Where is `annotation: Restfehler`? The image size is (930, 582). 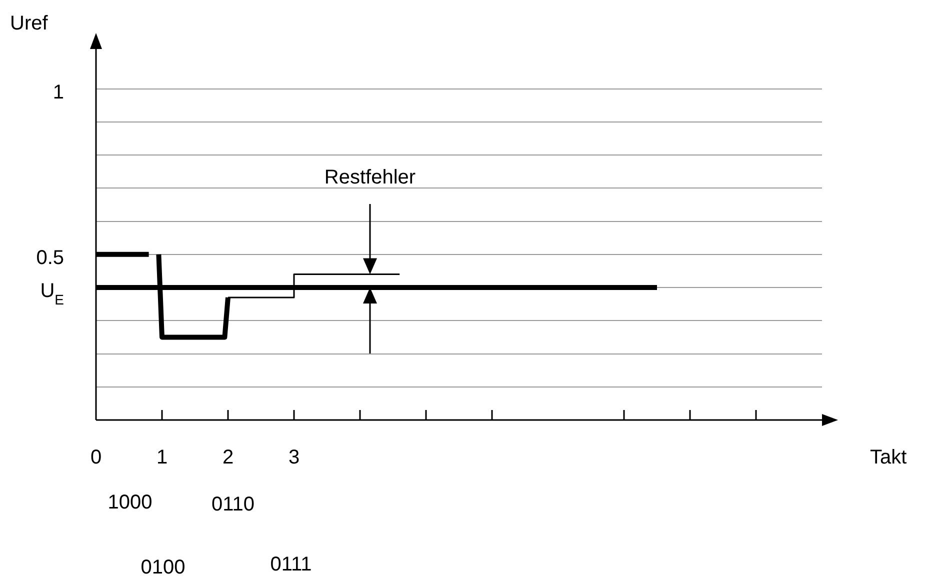
annotation: Restfehler is located at coordinates (370, 177).